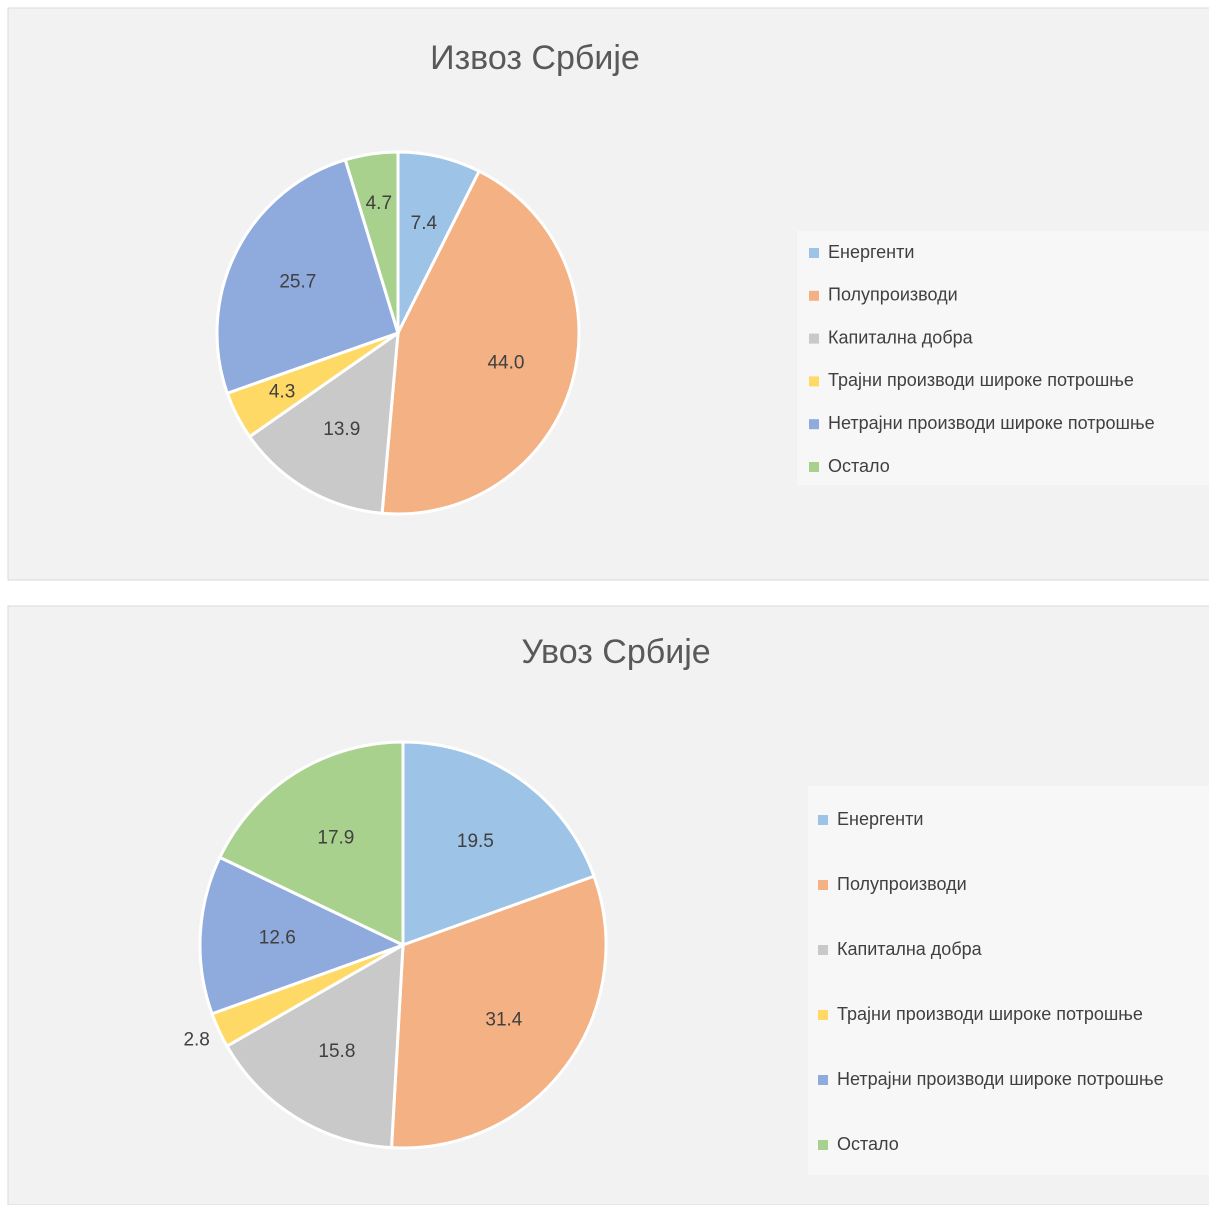 Image resolution: width=1209 pixels, height=1205 pixels. I want to click on data-label: 25.7, so click(297, 281).